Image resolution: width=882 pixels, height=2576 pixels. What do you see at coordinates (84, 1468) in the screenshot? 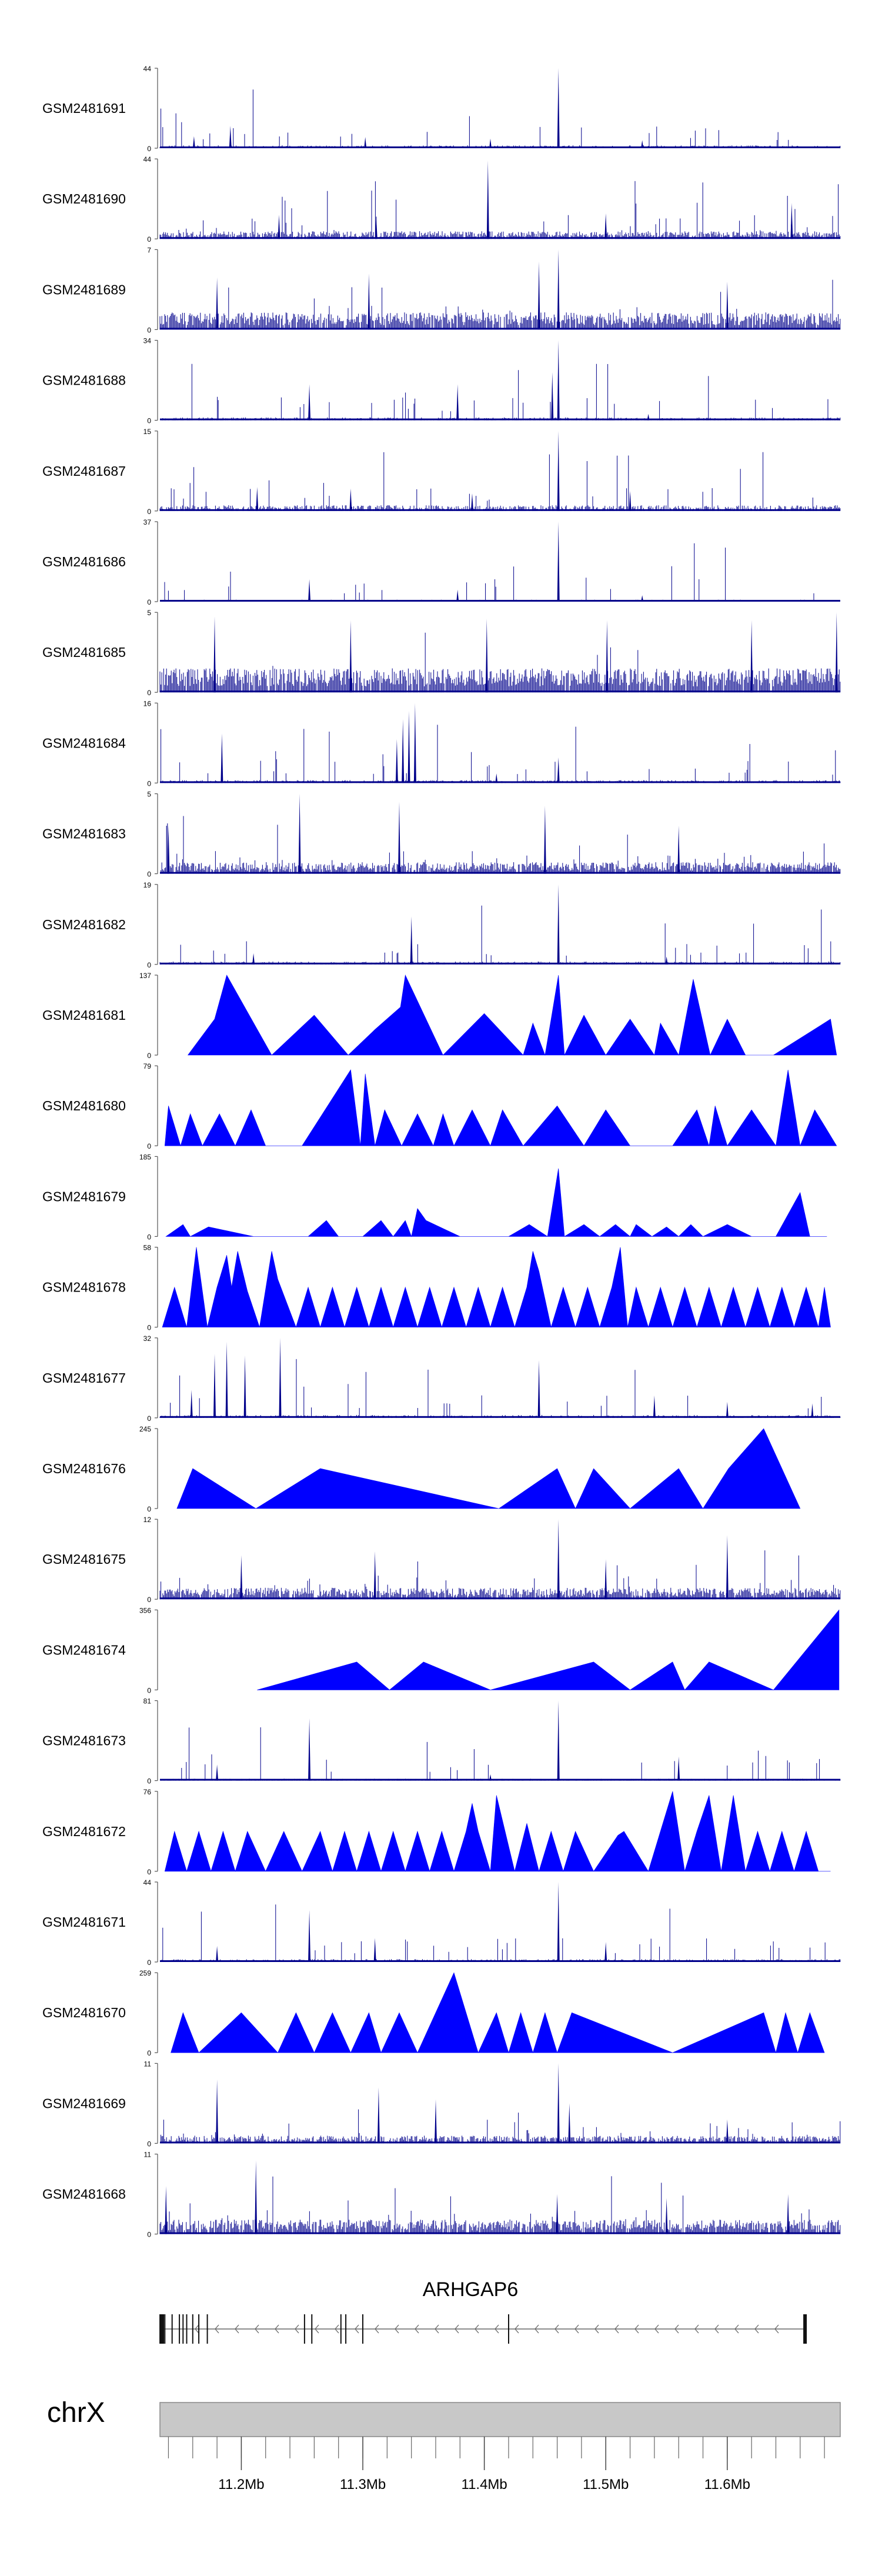
I see `track-label: GSM2481676` at bounding box center [84, 1468].